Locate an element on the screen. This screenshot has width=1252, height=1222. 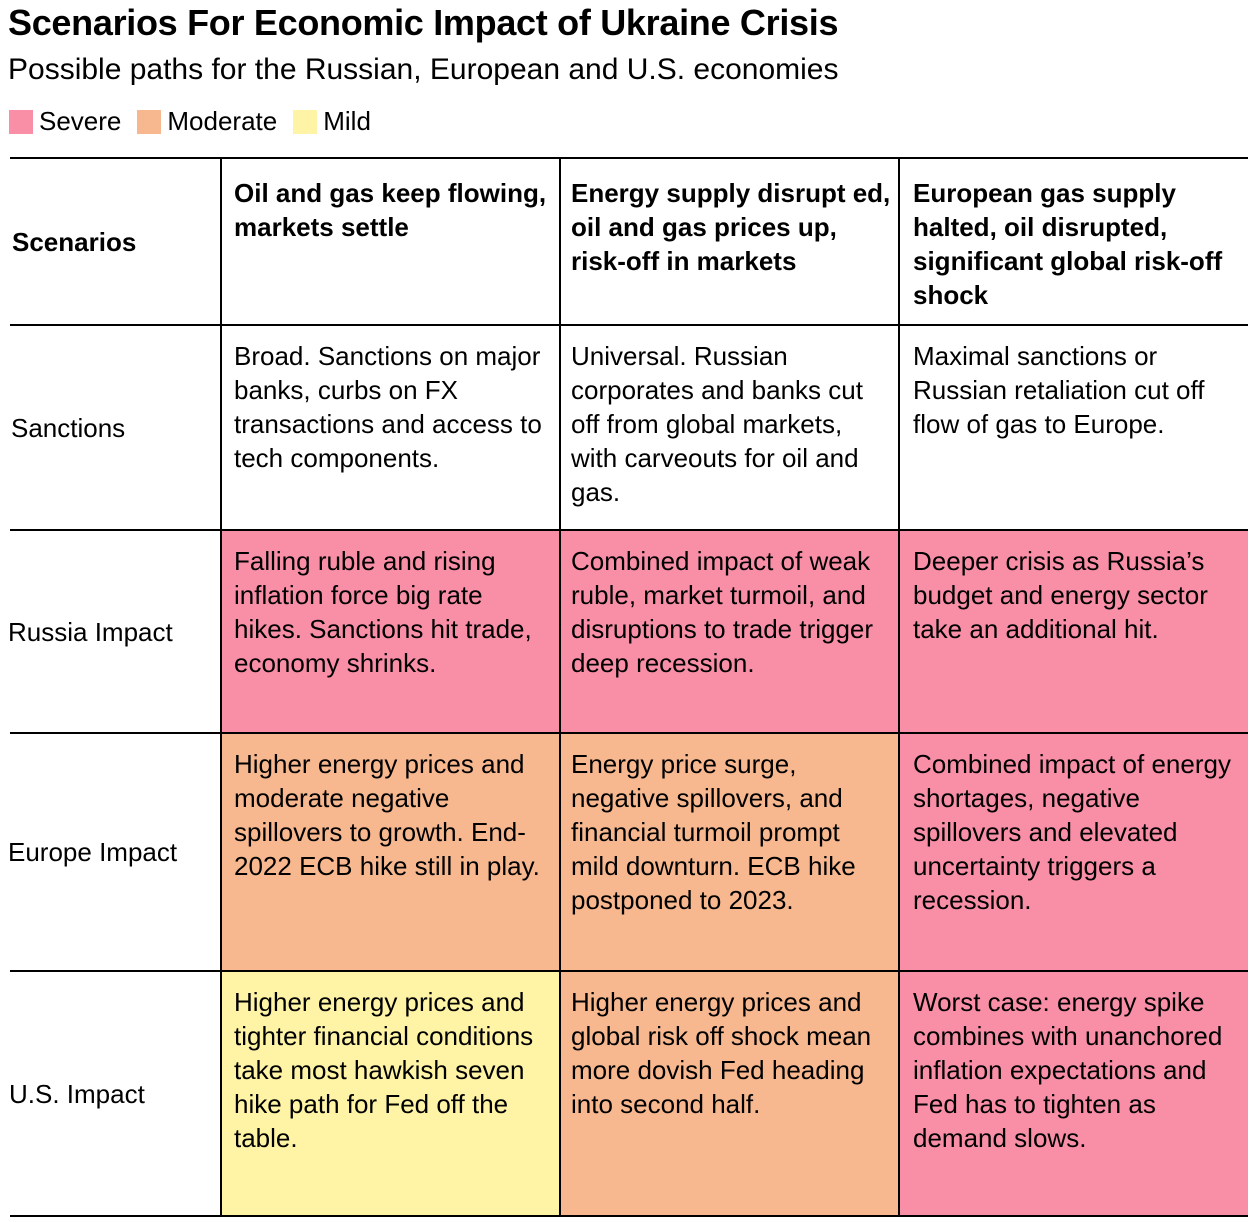
row-label-europe-impact: Europe Impact is located at coordinates (93, 852).